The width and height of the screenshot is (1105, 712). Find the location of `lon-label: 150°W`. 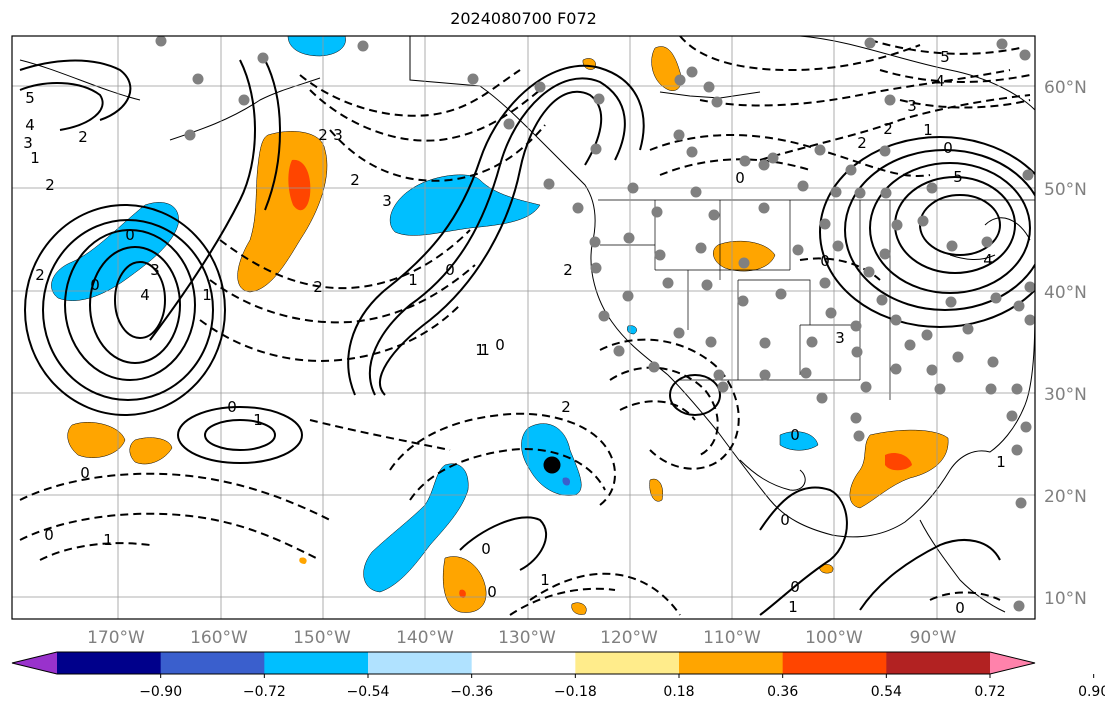

lon-label: 150°W is located at coordinates (322, 638).